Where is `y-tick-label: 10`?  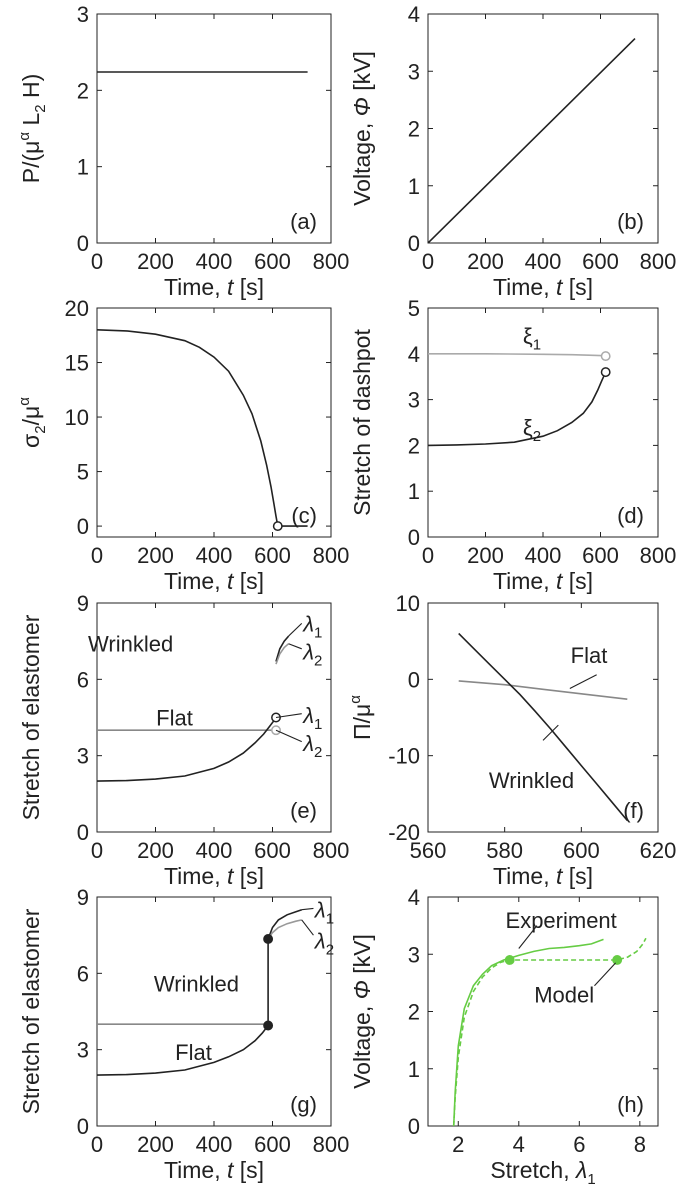
y-tick-label: 10 is located at coordinates (77, 417).